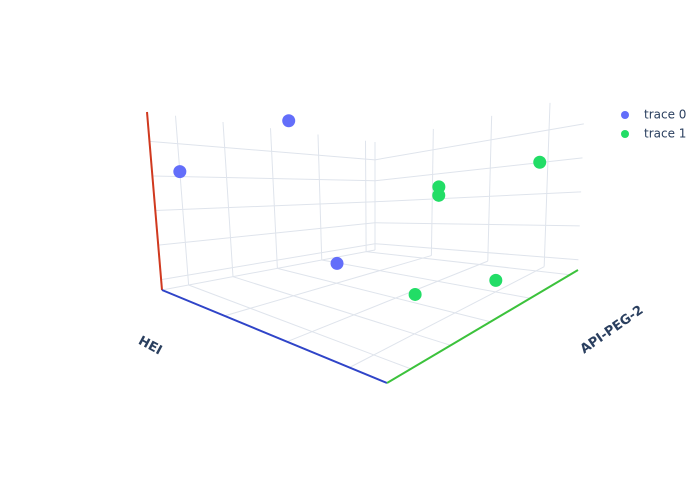 This screenshot has width=700, height=504. What do you see at coordinates (665, 115) in the screenshot?
I see `legend-label: trace 0` at bounding box center [665, 115].